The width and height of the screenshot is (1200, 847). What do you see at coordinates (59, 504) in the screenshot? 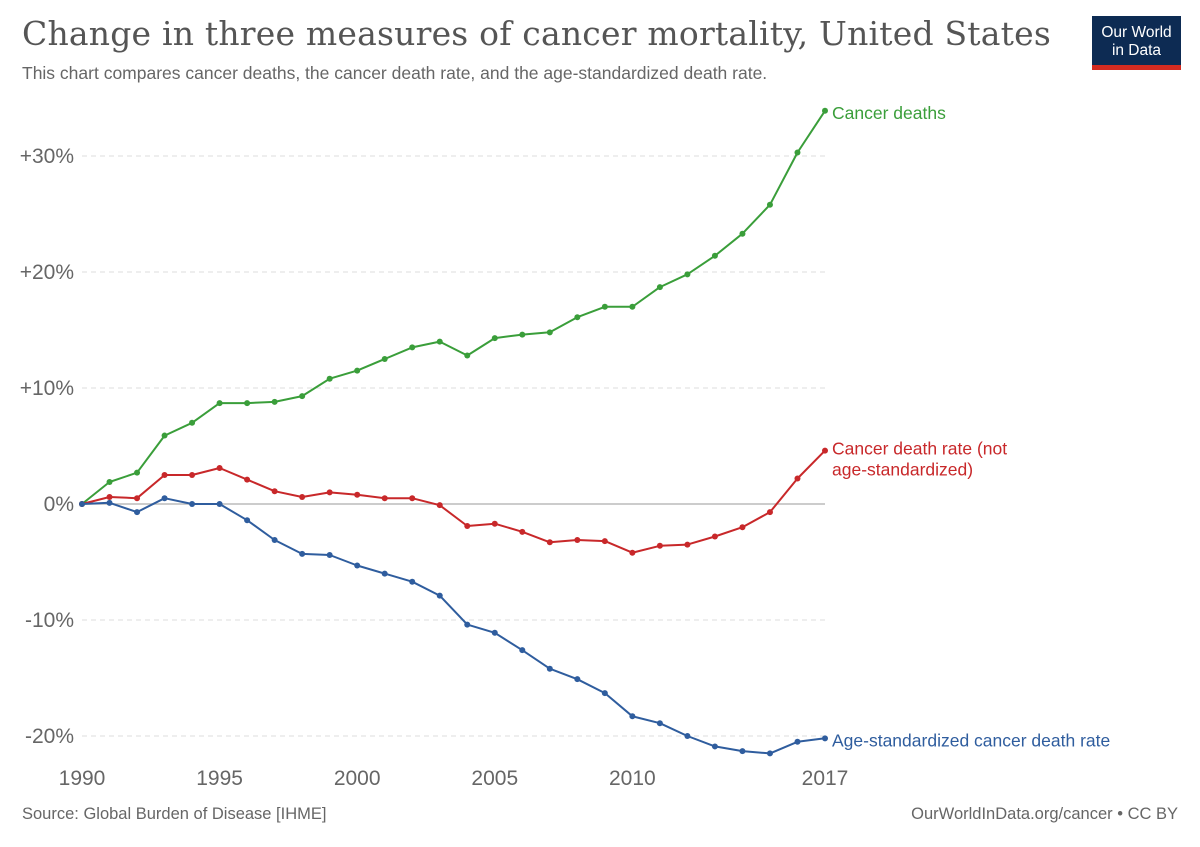
I see `y-tick-label: 0%` at bounding box center [59, 504].